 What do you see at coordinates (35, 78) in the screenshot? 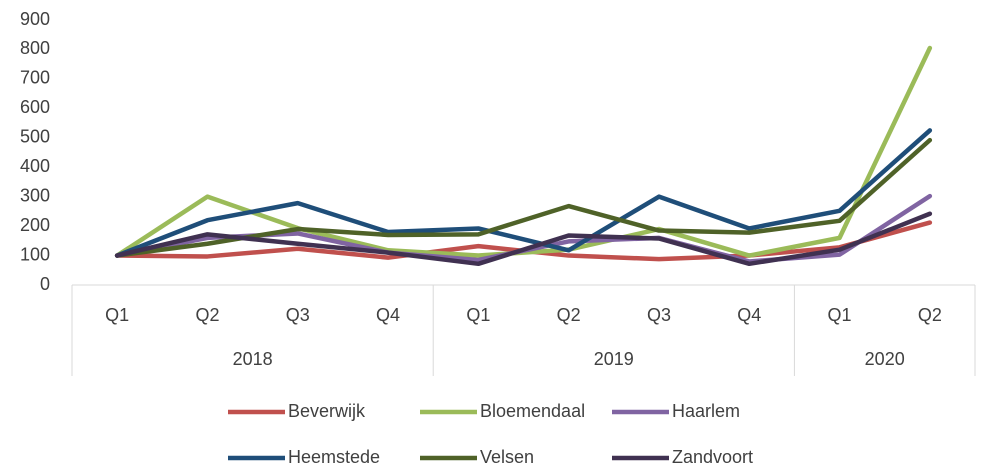
I see `y-tick-label: 700` at bounding box center [35, 78].